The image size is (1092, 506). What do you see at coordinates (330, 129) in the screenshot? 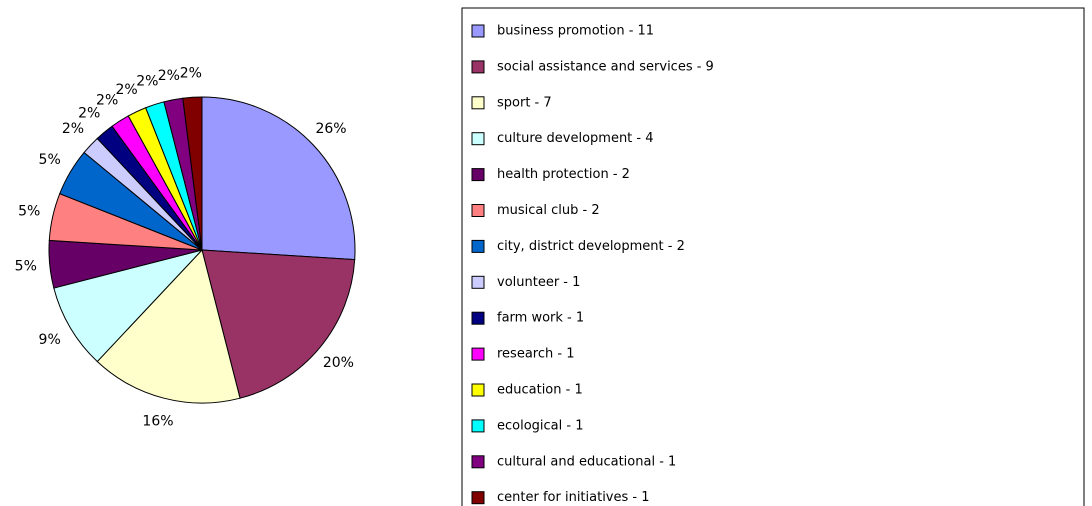
I see `slice-label: 26%` at bounding box center [330, 129].